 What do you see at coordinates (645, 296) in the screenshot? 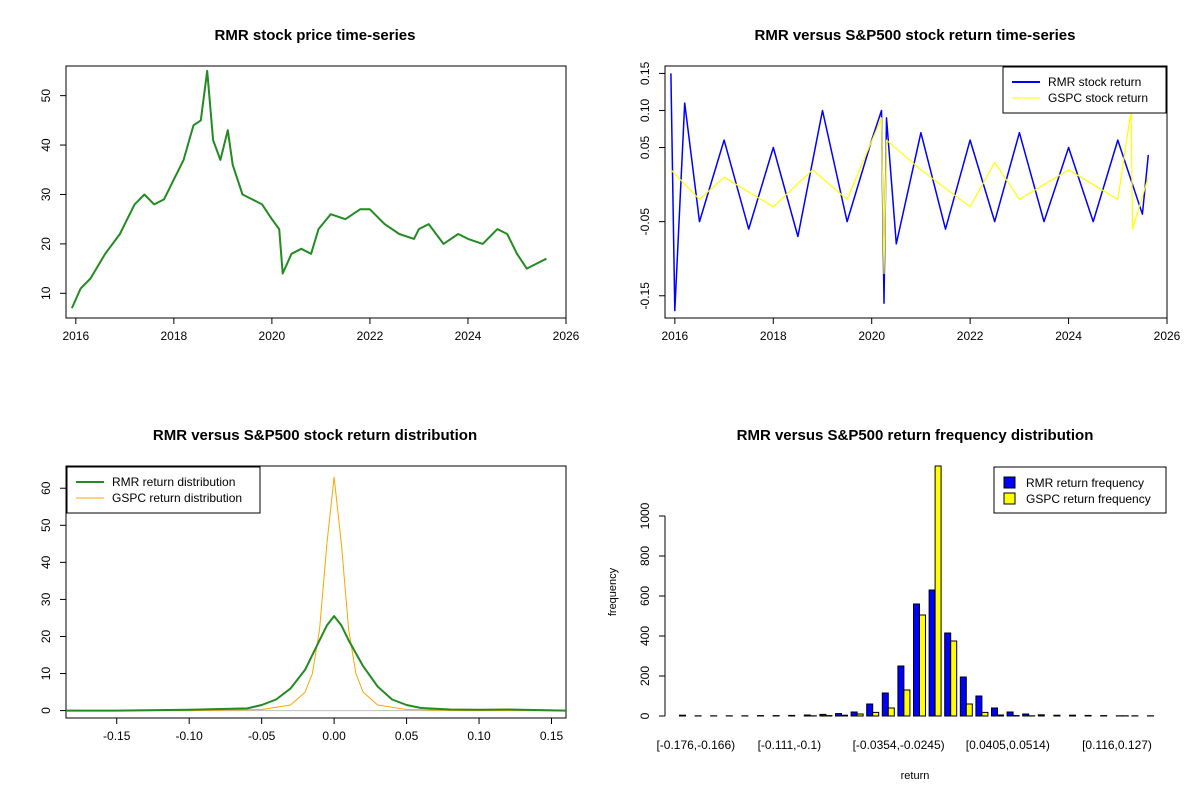
I see `return-ts-y-tick-label: -0.15` at bounding box center [645, 296].